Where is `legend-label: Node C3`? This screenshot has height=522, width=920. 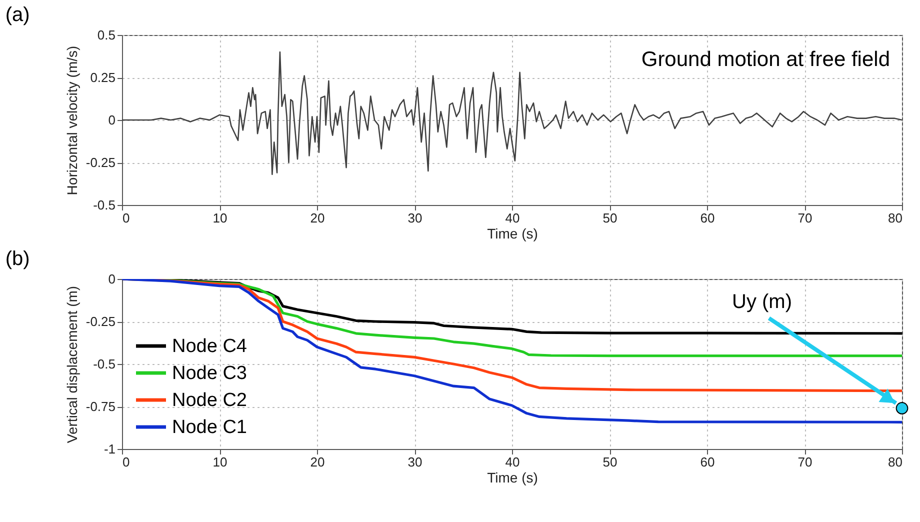 legend-label: Node C3 is located at coordinates (209, 373).